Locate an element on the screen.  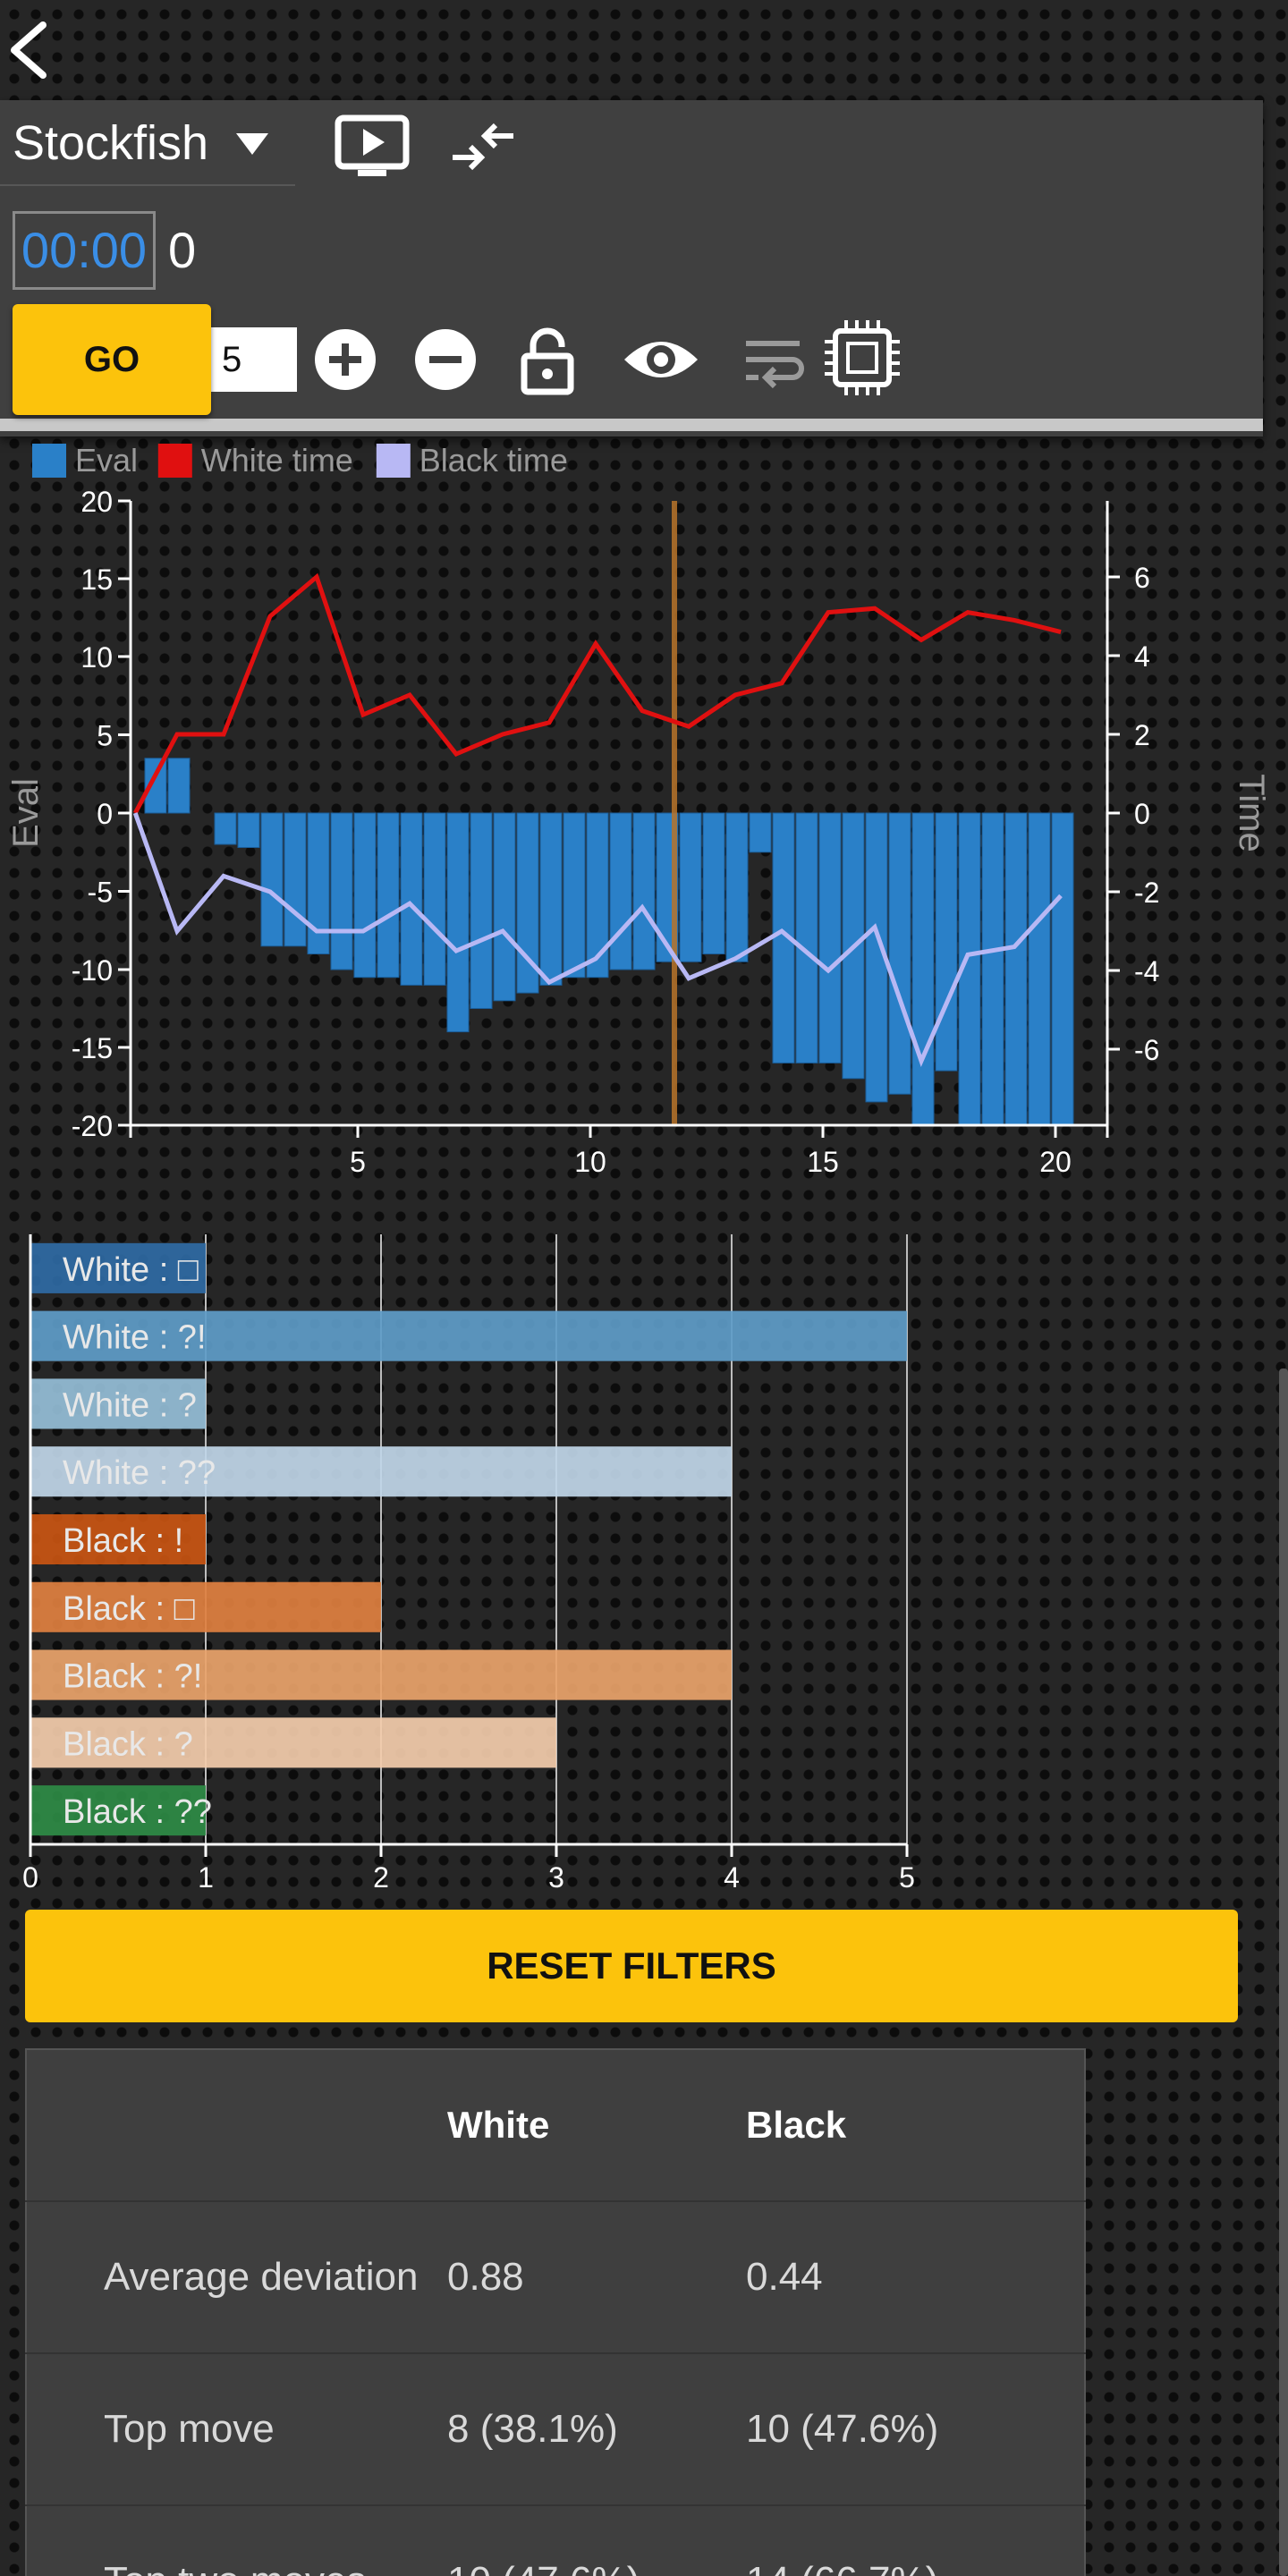
back-button is located at coordinates (31, 49).